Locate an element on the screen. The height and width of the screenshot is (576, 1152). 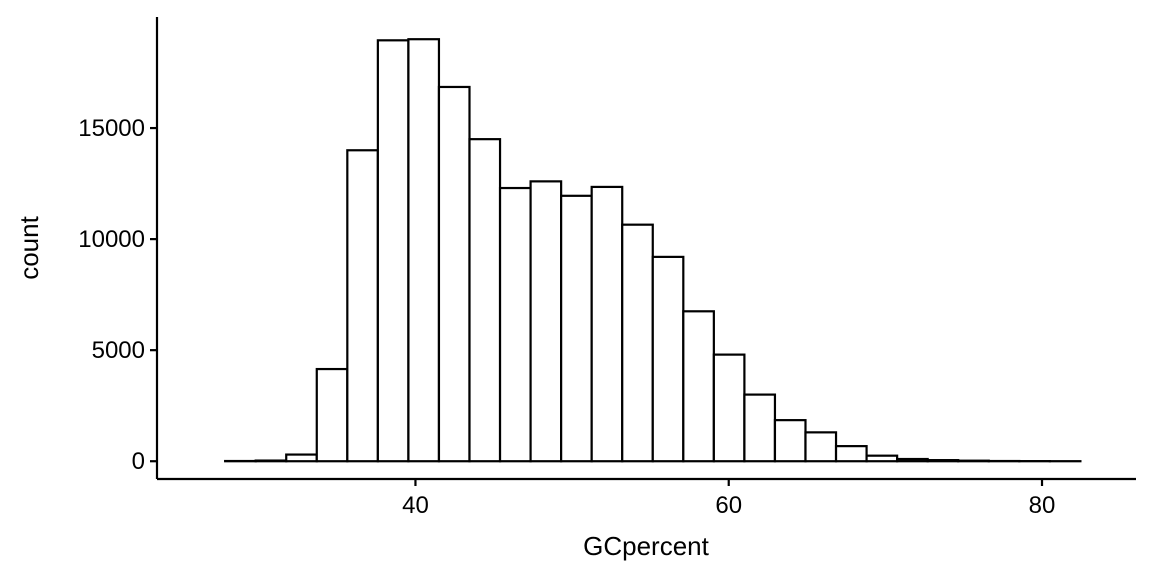
y-axis-title: count is located at coordinates (29, 247).